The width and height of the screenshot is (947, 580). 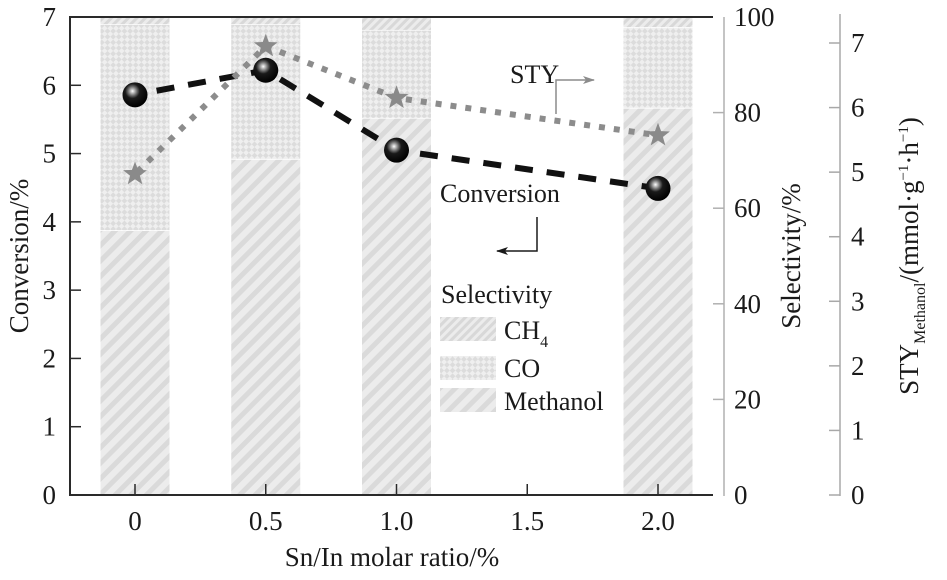 I want to click on far-right-title-mid: ·h, so click(x=909, y=153).